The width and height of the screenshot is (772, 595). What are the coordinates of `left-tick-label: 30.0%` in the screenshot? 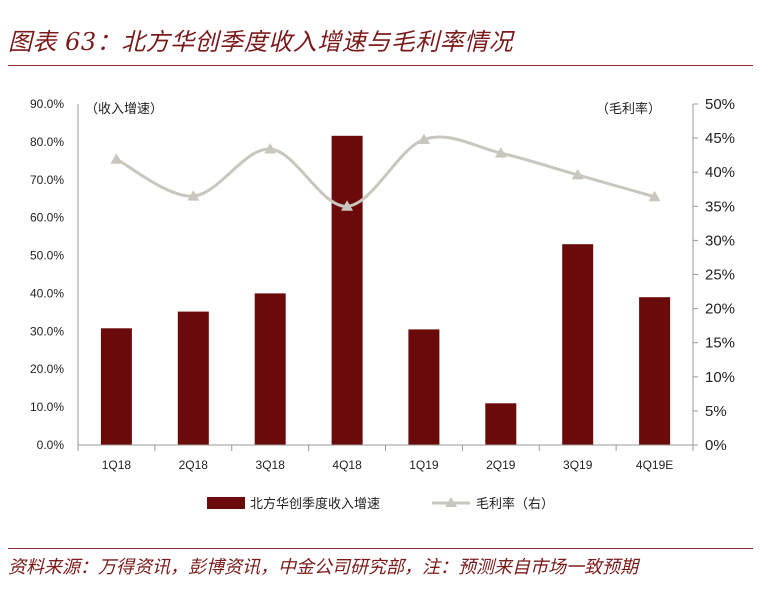 It's located at (47, 331).